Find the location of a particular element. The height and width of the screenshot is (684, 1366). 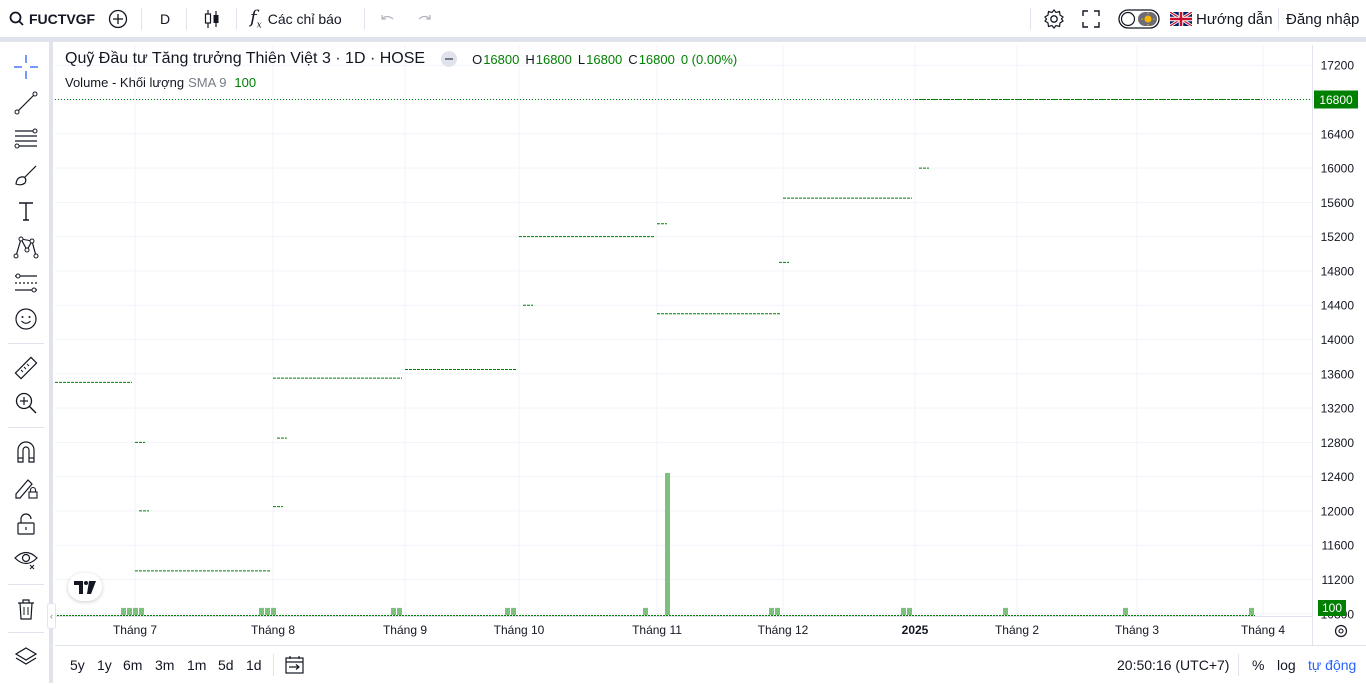

magnet-icon is located at coordinates (26, 452).